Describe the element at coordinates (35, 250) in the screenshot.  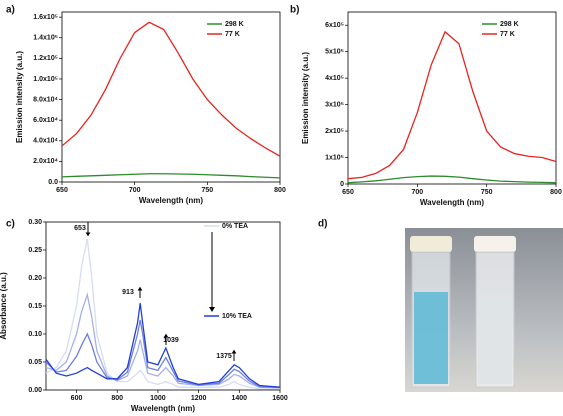
I see `y-tick-label: 0.25` at that location.